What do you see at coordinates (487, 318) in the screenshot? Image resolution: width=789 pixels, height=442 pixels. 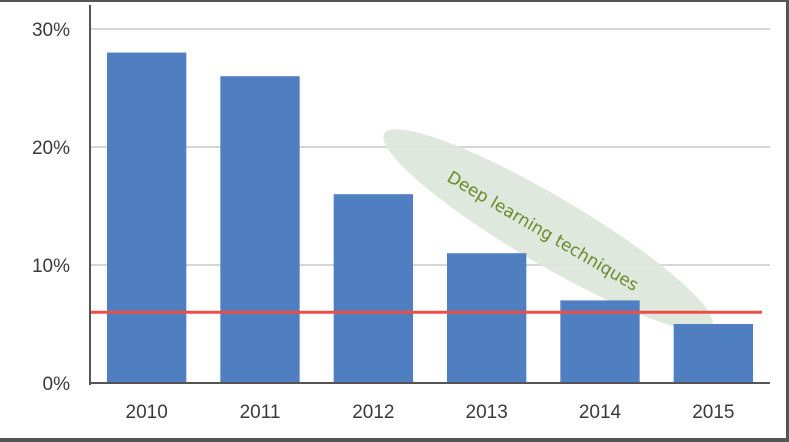 I see `bar-2013` at bounding box center [487, 318].